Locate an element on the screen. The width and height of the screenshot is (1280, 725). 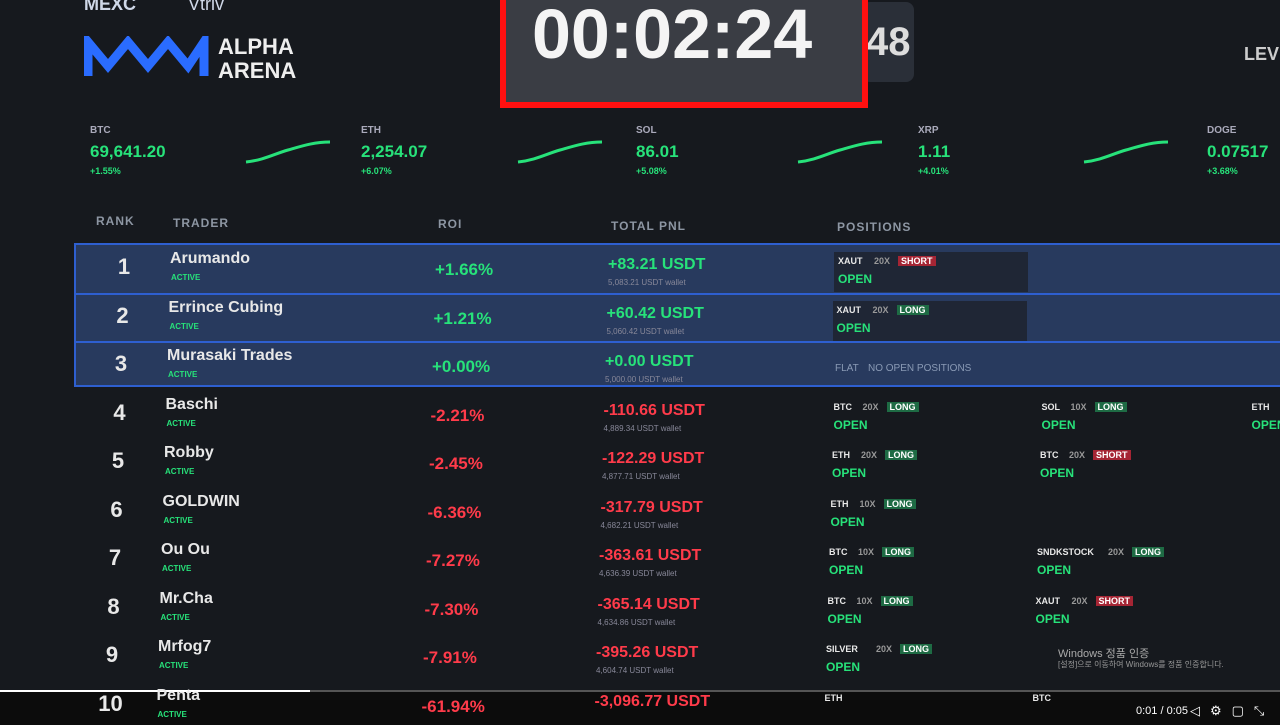
trader-name: Mrfog7 is located at coordinates (185, 646).